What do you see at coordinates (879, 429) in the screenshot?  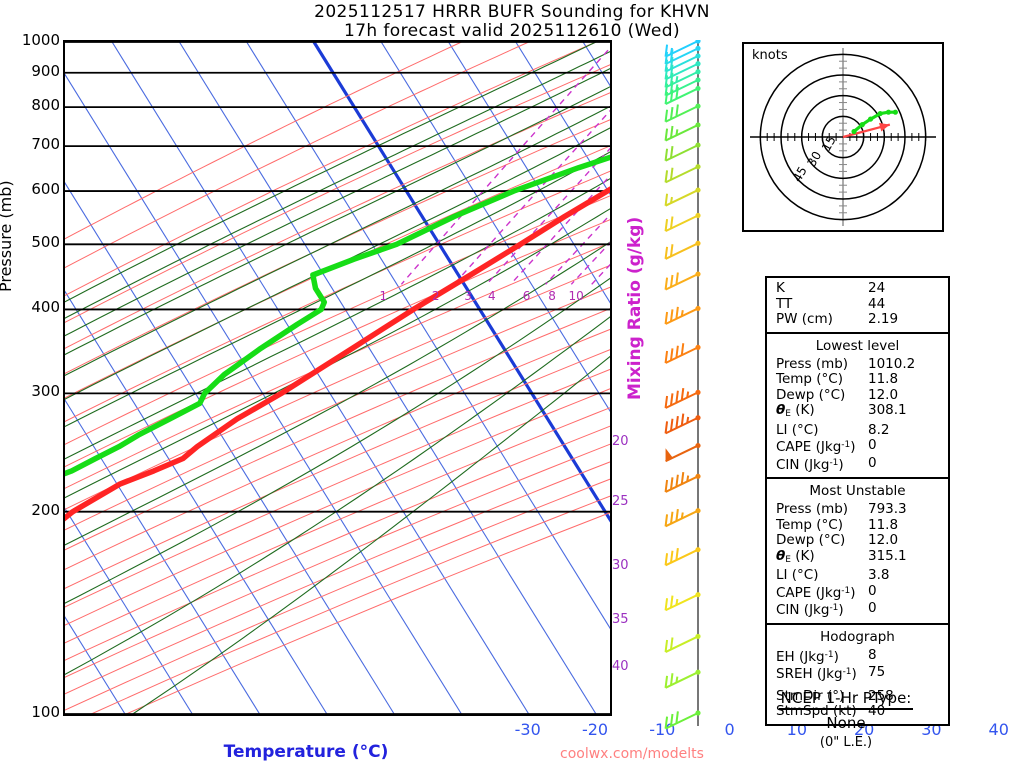 I see `stat-value: 8.2` at bounding box center [879, 429].